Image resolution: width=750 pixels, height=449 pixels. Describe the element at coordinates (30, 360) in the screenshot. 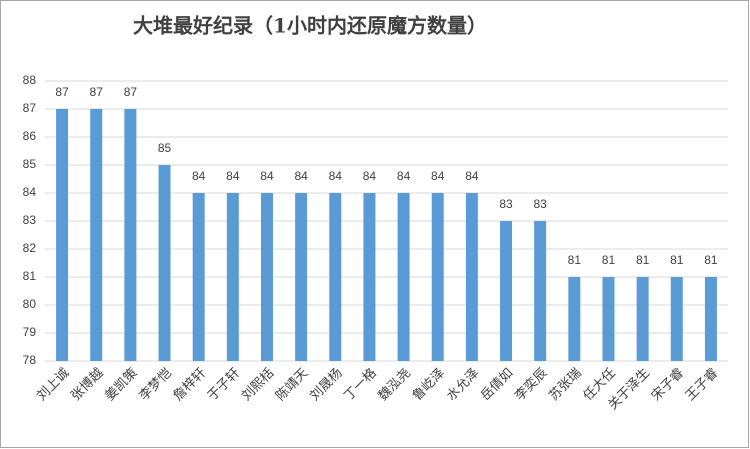

I see `y-tick-label: 78` at that location.